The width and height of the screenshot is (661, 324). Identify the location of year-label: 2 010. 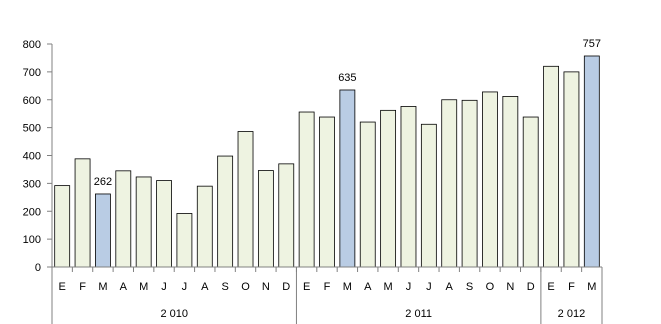
(174, 314).